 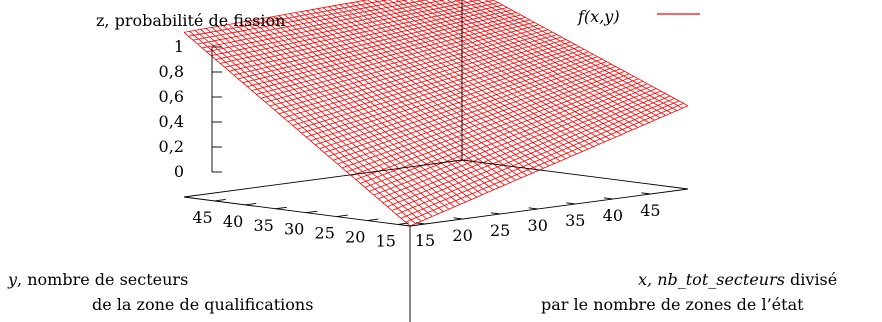 What do you see at coordinates (263, 225) in the screenshot?
I see `y-tick-label: 35` at bounding box center [263, 225].